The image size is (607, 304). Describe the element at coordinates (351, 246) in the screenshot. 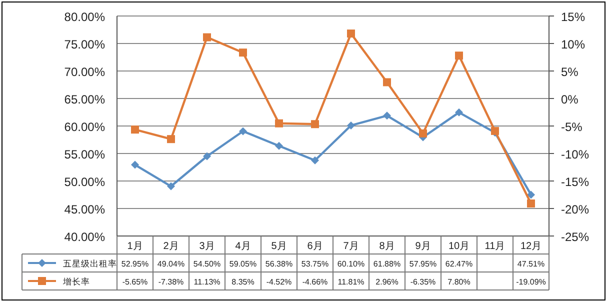

I see `x-tick-label: 7月` at that location.